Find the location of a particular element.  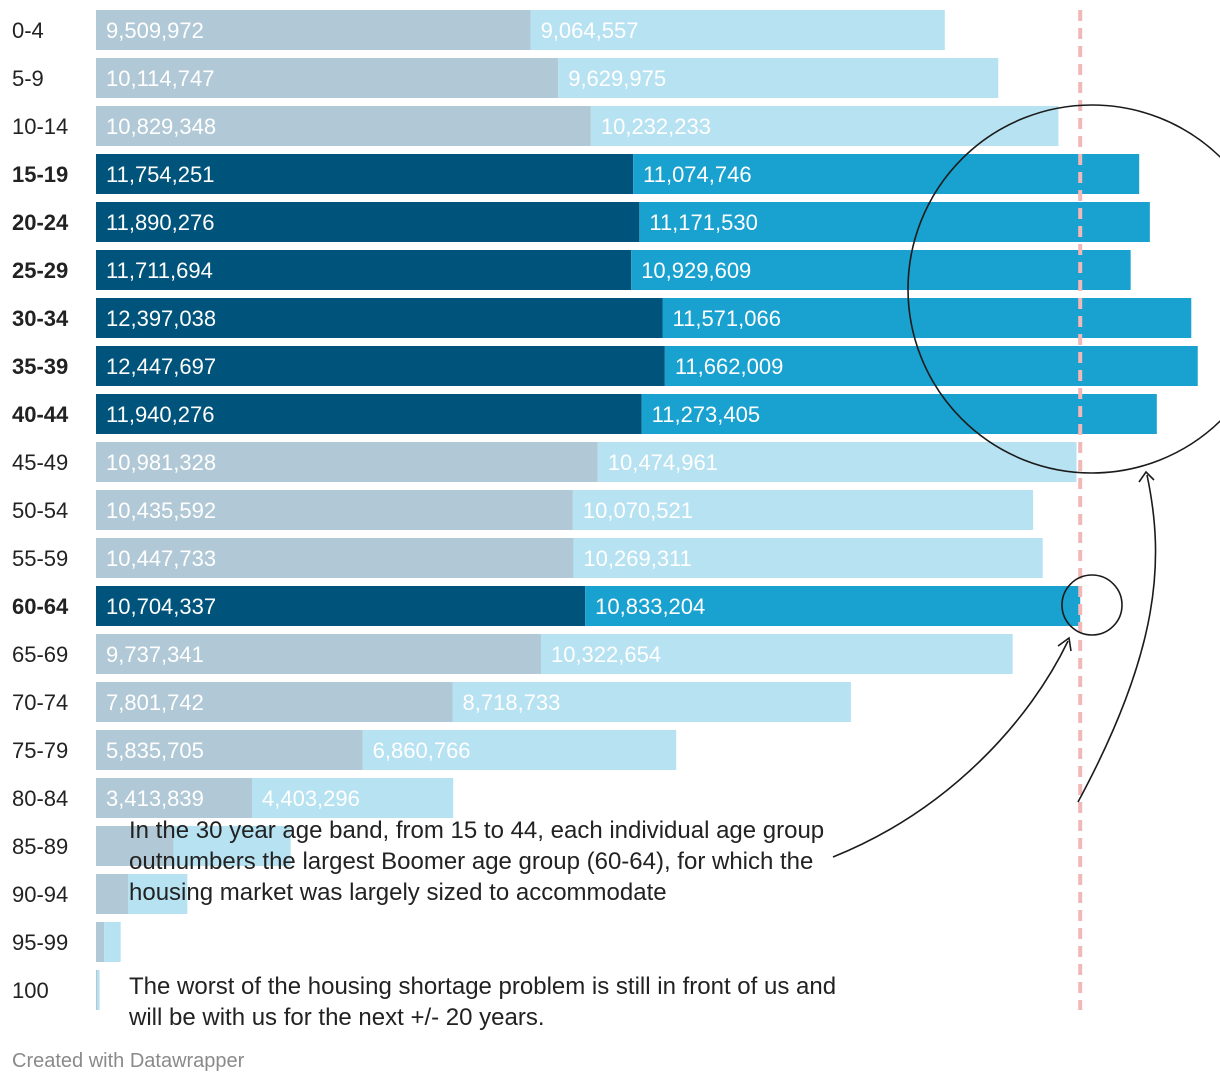

value-label-series-1-10-14: 10,829,348 is located at coordinates (161, 126).